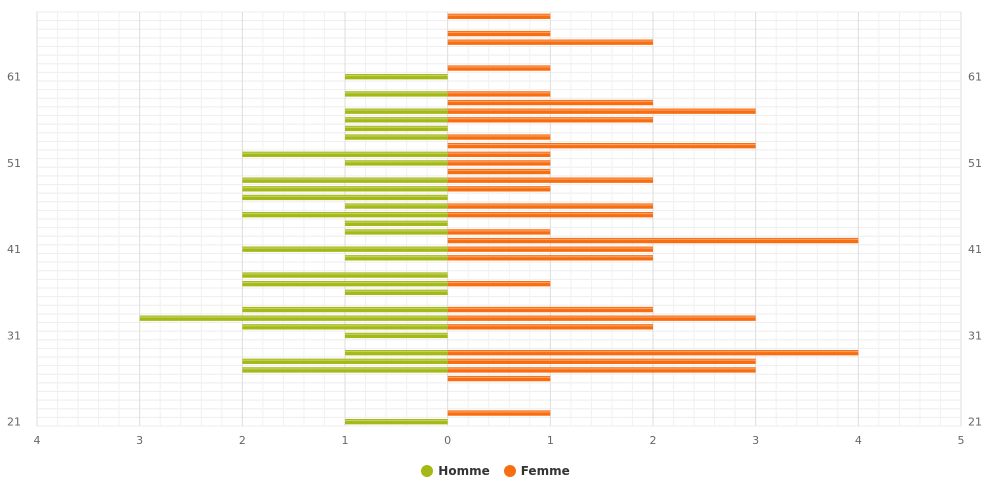 Image resolution: width=991 pixels, height=482 pixels. What do you see at coordinates (455, 471) in the screenshot?
I see `legend-item-homme: Homme` at bounding box center [455, 471].